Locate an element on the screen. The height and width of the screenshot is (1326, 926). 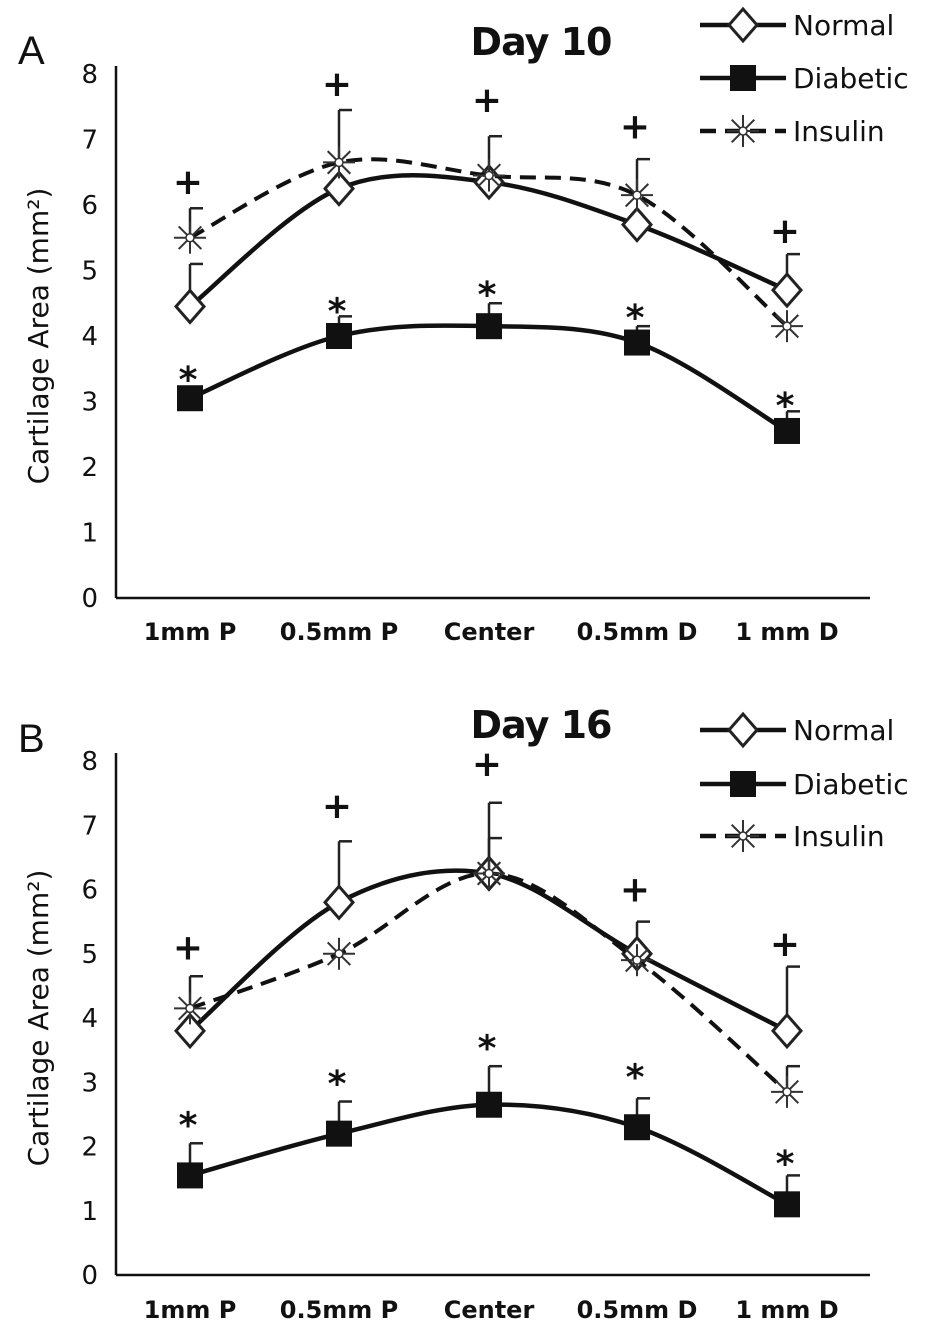
chart-title: Day 16 is located at coordinates (541, 725).